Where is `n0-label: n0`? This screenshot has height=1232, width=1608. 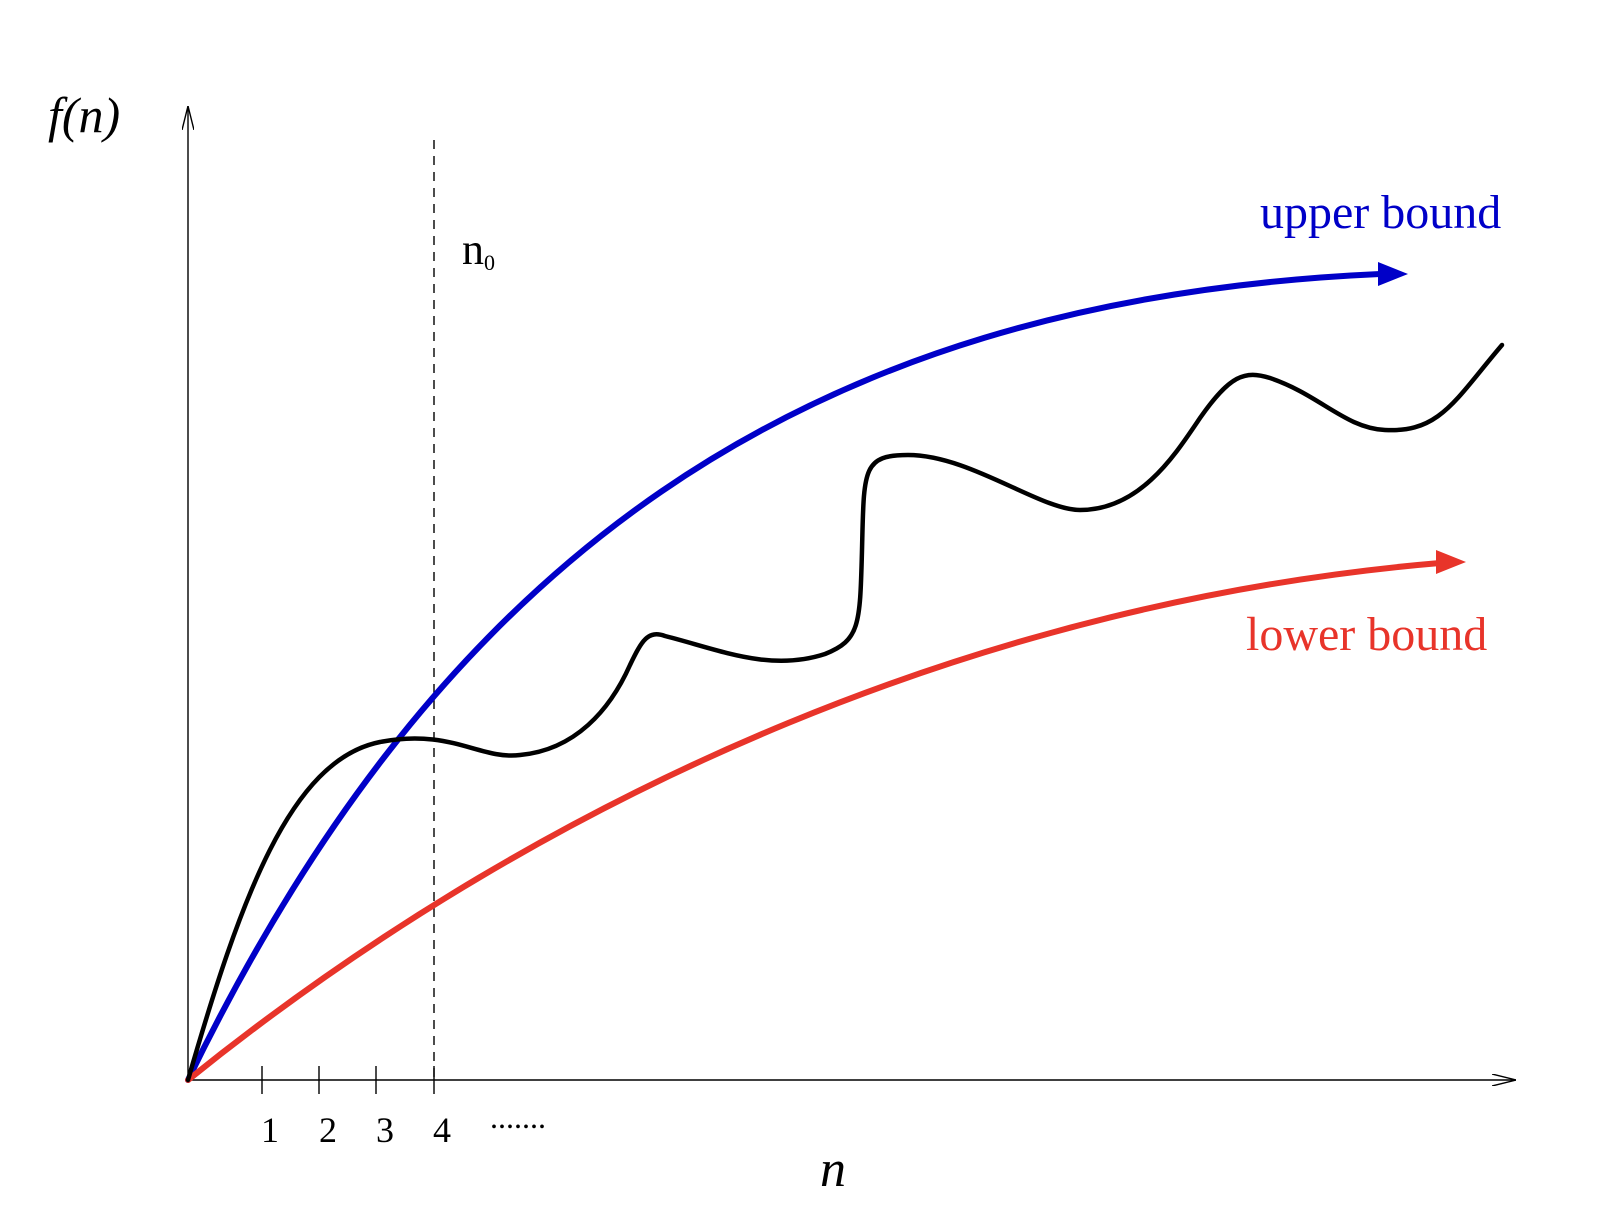 n0-label: n0 is located at coordinates (478, 250).